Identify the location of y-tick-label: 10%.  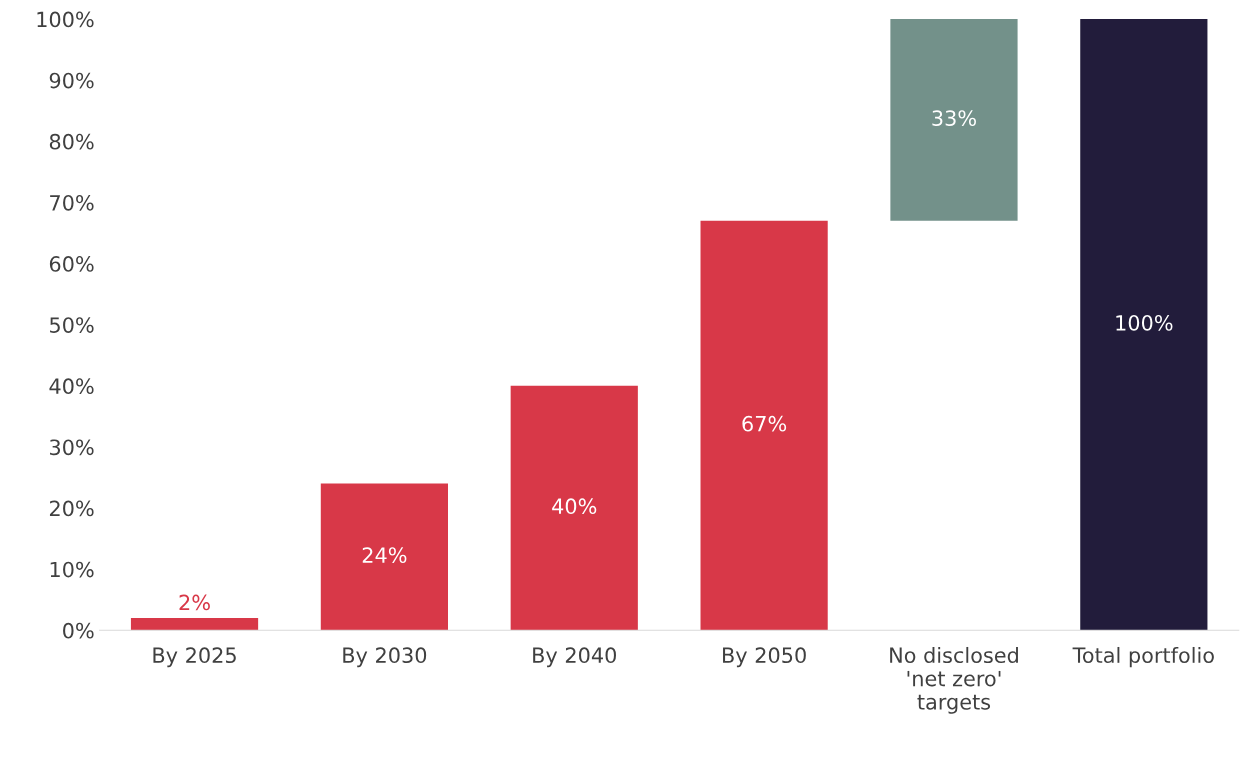
(72, 569).